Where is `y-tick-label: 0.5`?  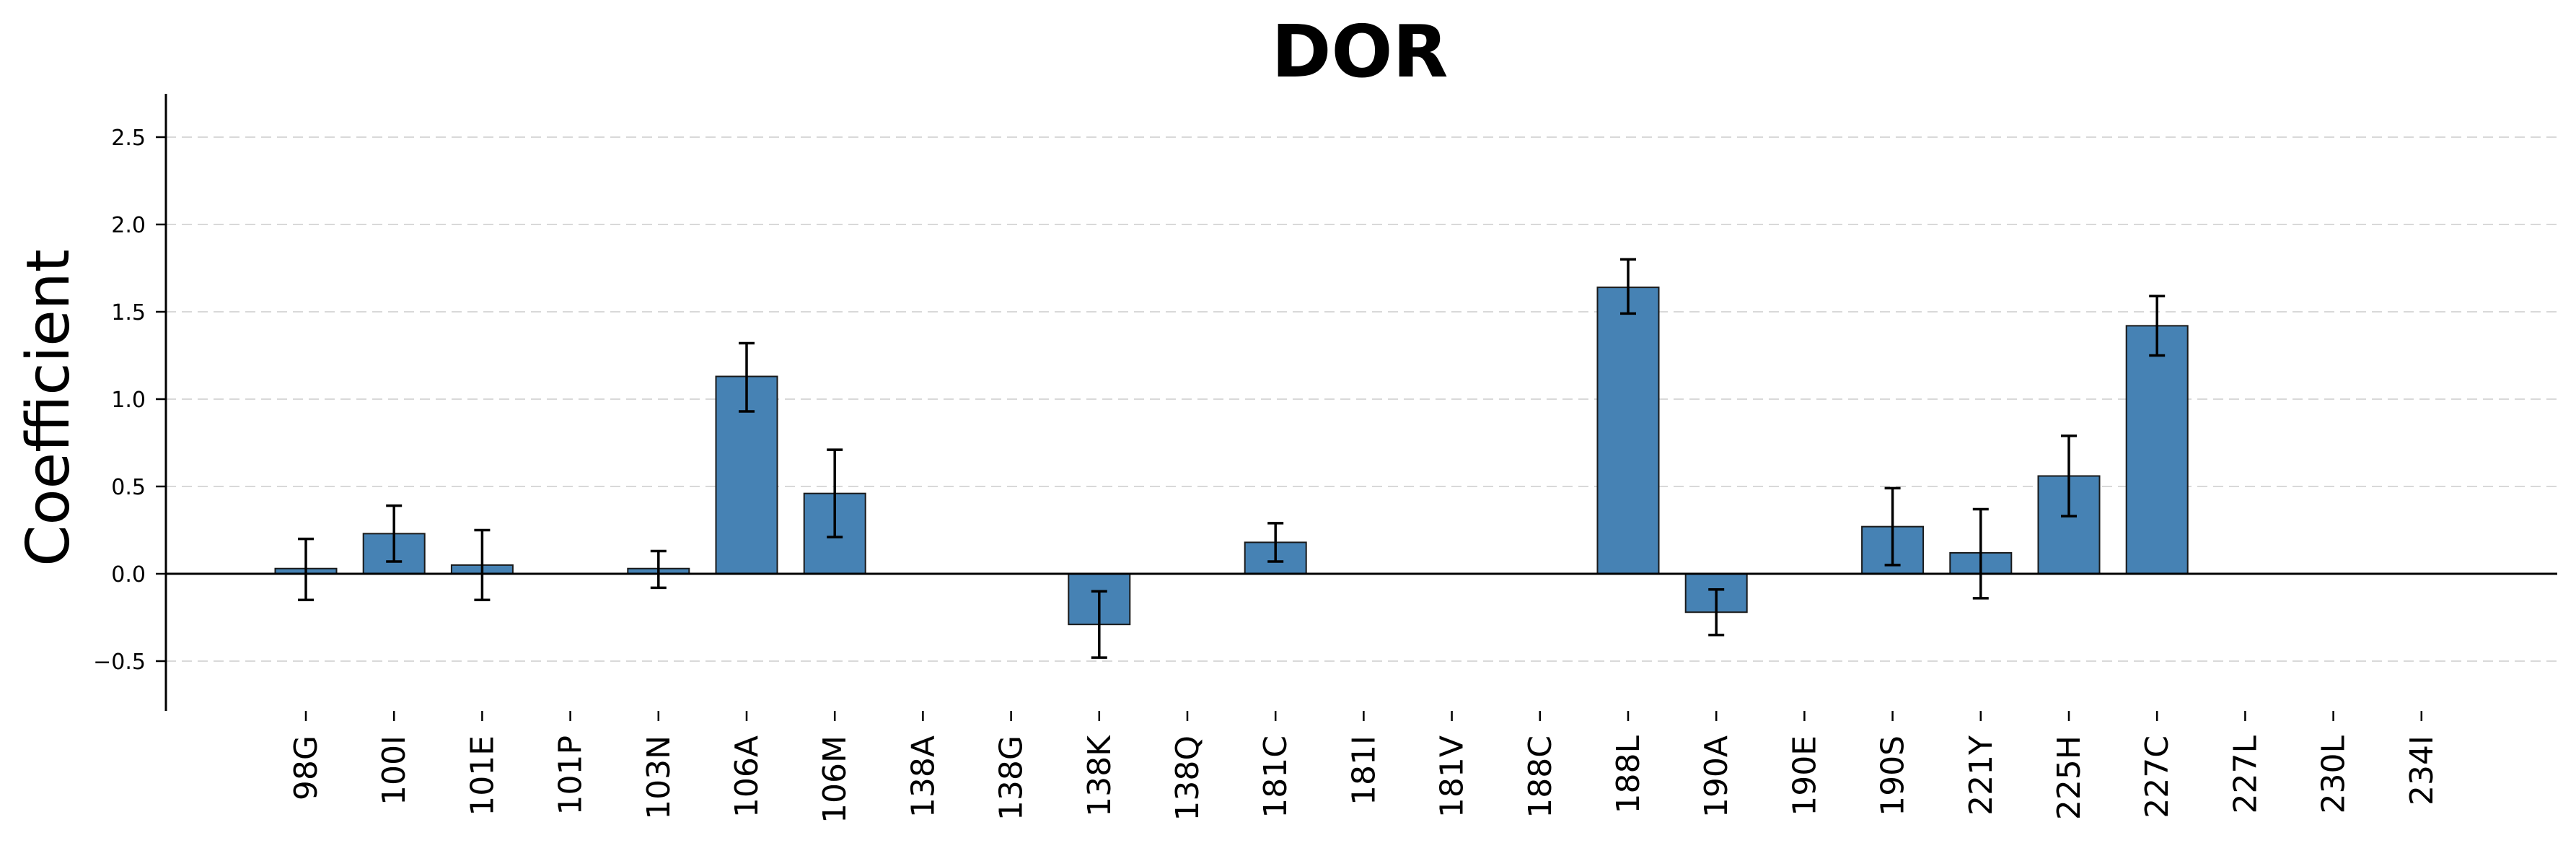 y-tick-label: 0.5 is located at coordinates (128, 487).